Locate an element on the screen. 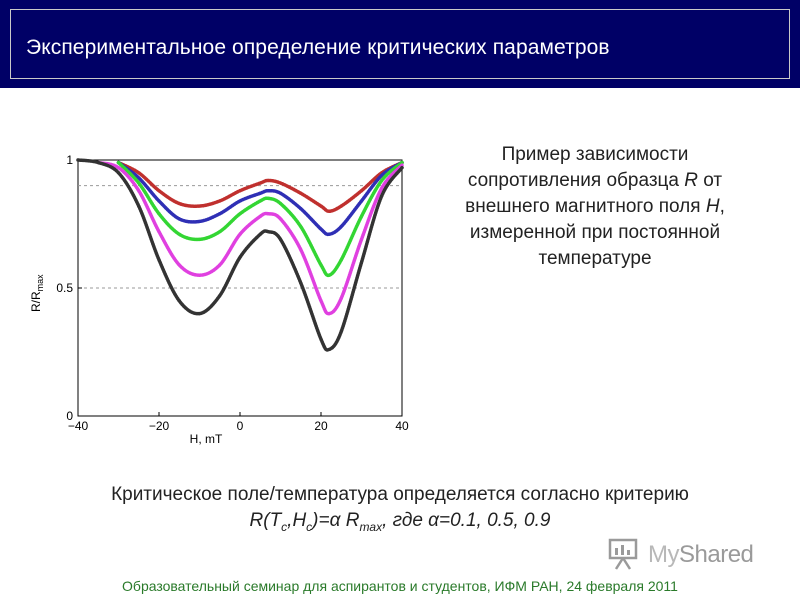 The height and width of the screenshot is (600, 800). description-line-3: внешнего магнитного поля H, is located at coordinates (595, 207).